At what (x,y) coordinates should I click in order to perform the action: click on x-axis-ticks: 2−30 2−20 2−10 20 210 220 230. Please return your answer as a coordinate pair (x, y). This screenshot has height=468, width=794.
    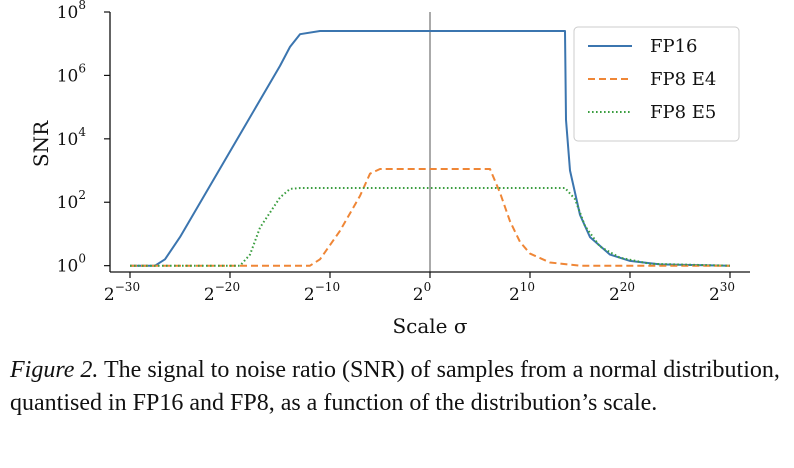
    Looking at the image, I should click on (419, 288).